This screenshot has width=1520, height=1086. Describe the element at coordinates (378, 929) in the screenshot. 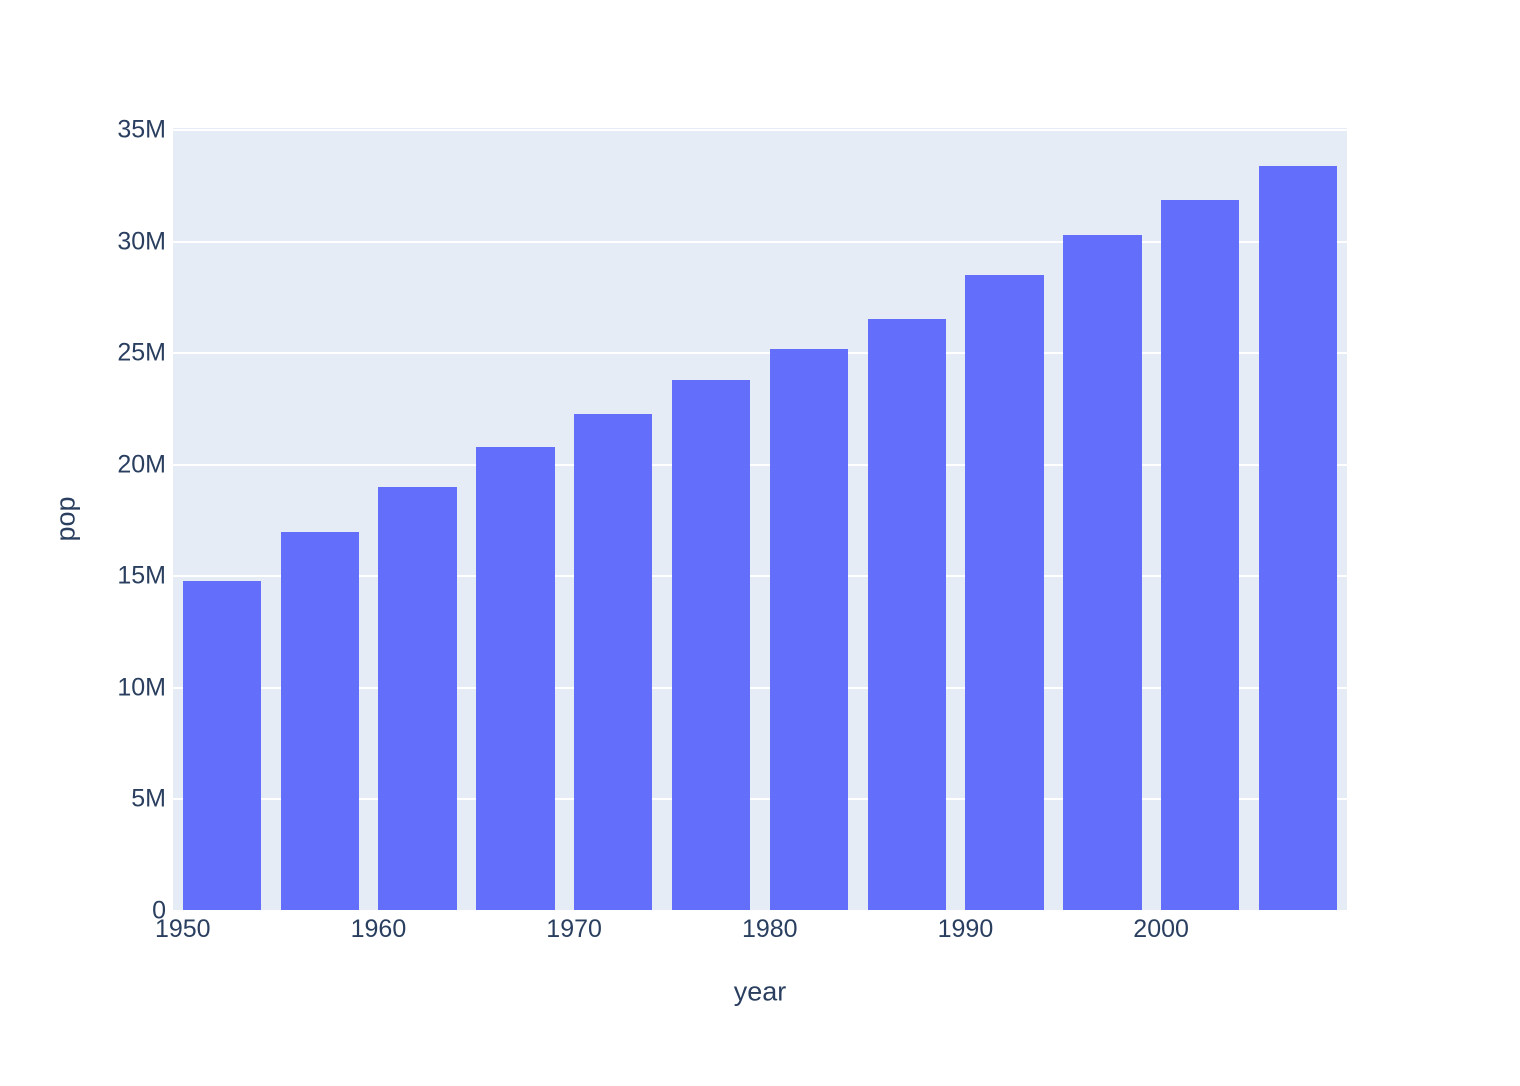

I see `x-tick-label-1960: 1960` at that location.